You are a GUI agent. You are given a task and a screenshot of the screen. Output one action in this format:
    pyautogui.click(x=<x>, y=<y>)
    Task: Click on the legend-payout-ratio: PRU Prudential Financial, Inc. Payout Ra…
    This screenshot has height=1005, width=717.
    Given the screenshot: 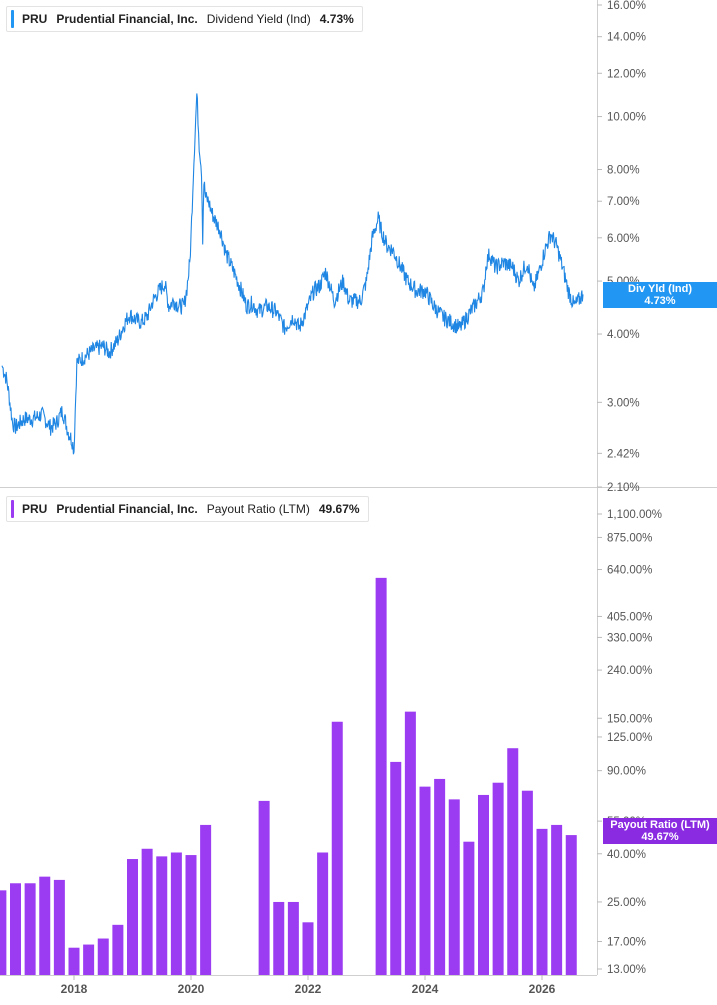 What is the action you would take?
    pyautogui.click(x=187, y=509)
    